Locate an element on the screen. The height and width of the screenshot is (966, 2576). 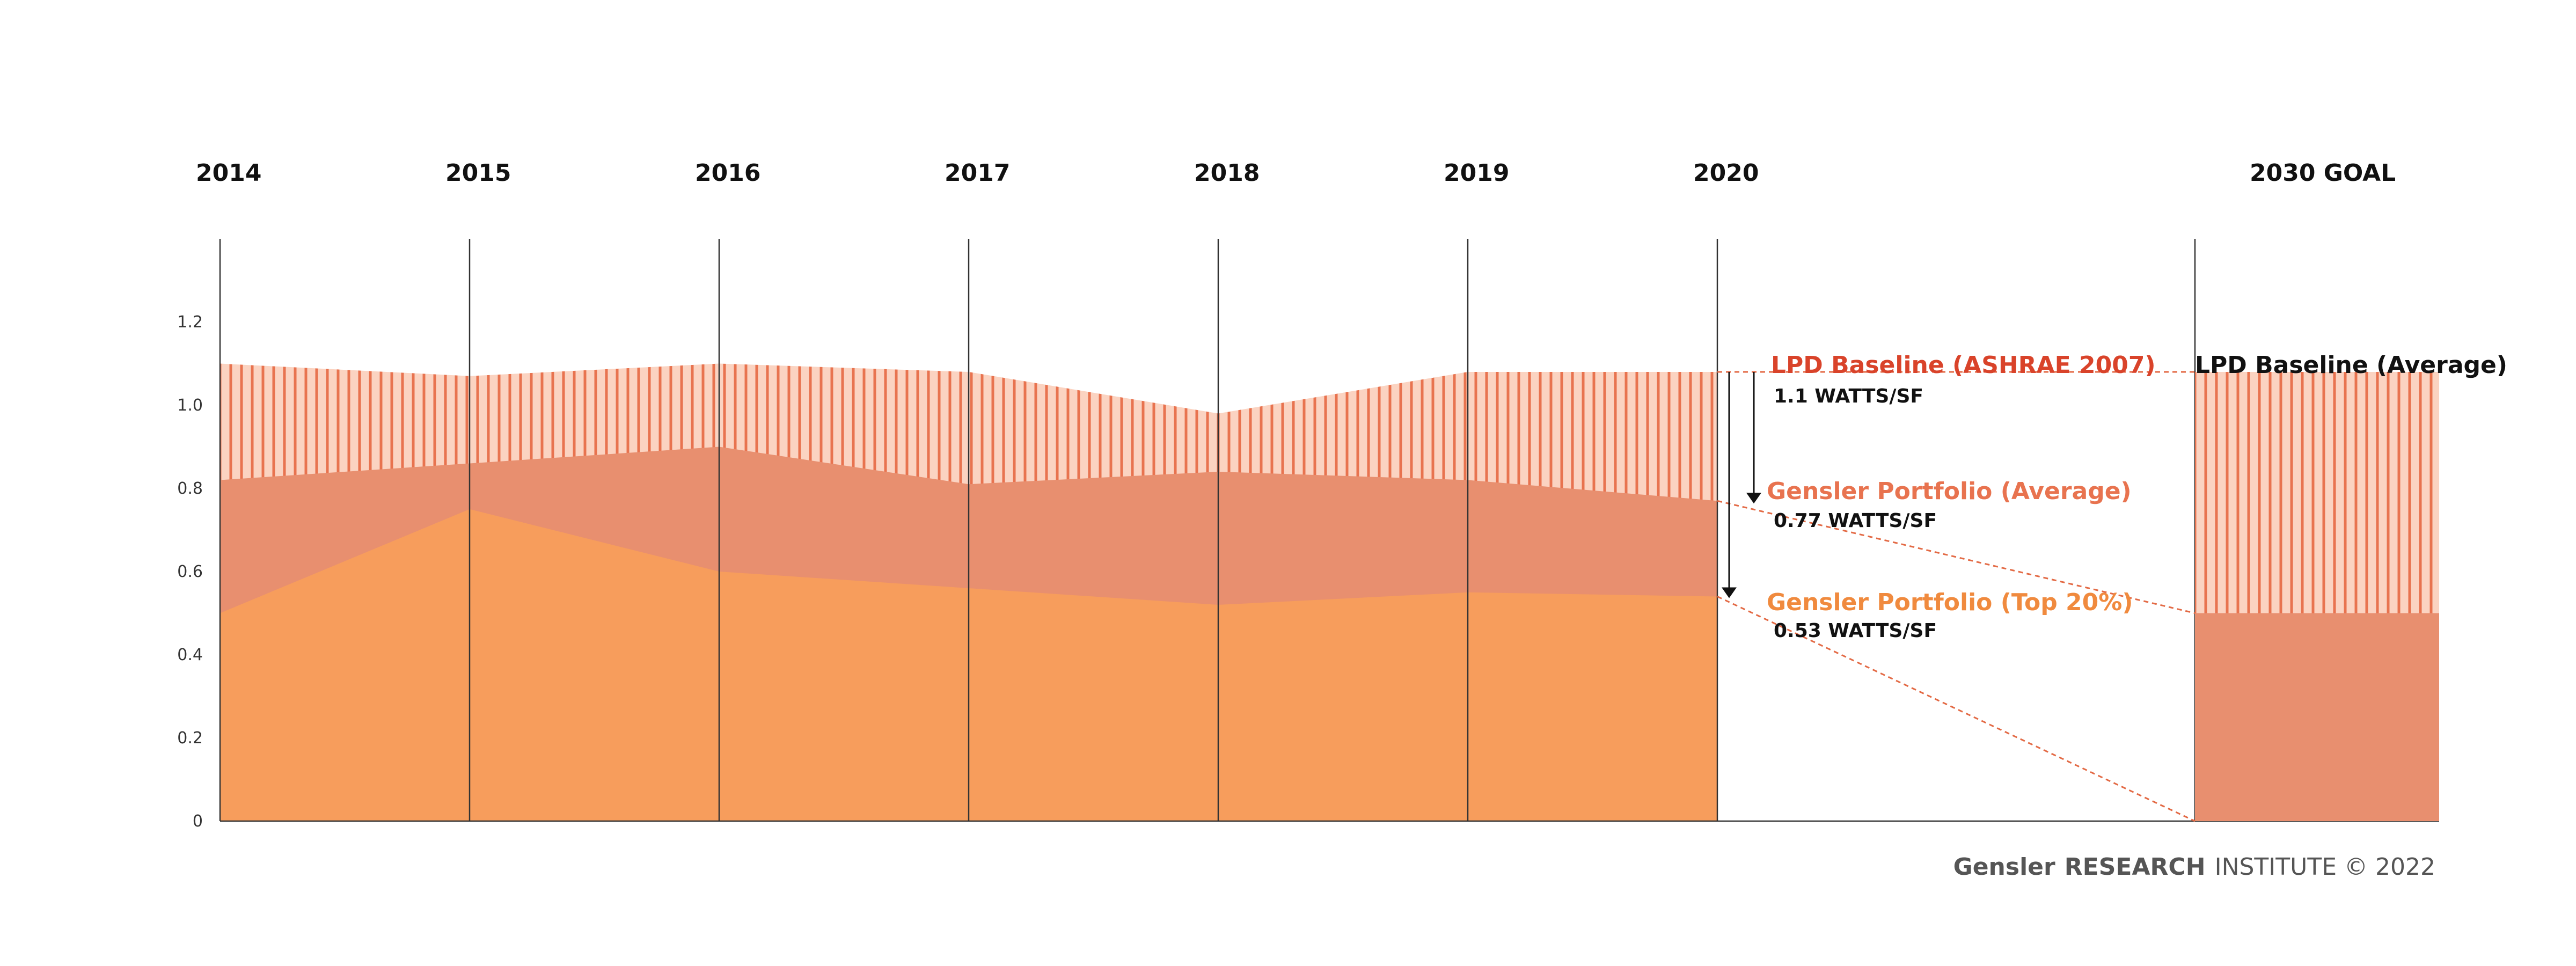
goal-panel is located at coordinates (2317, 596).